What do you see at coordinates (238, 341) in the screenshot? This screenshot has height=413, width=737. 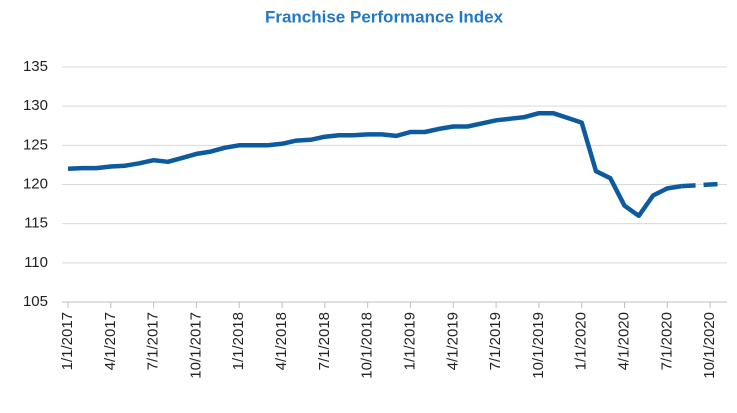 I see `x-tick-label: 1/1/2018` at bounding box center [238, 341].